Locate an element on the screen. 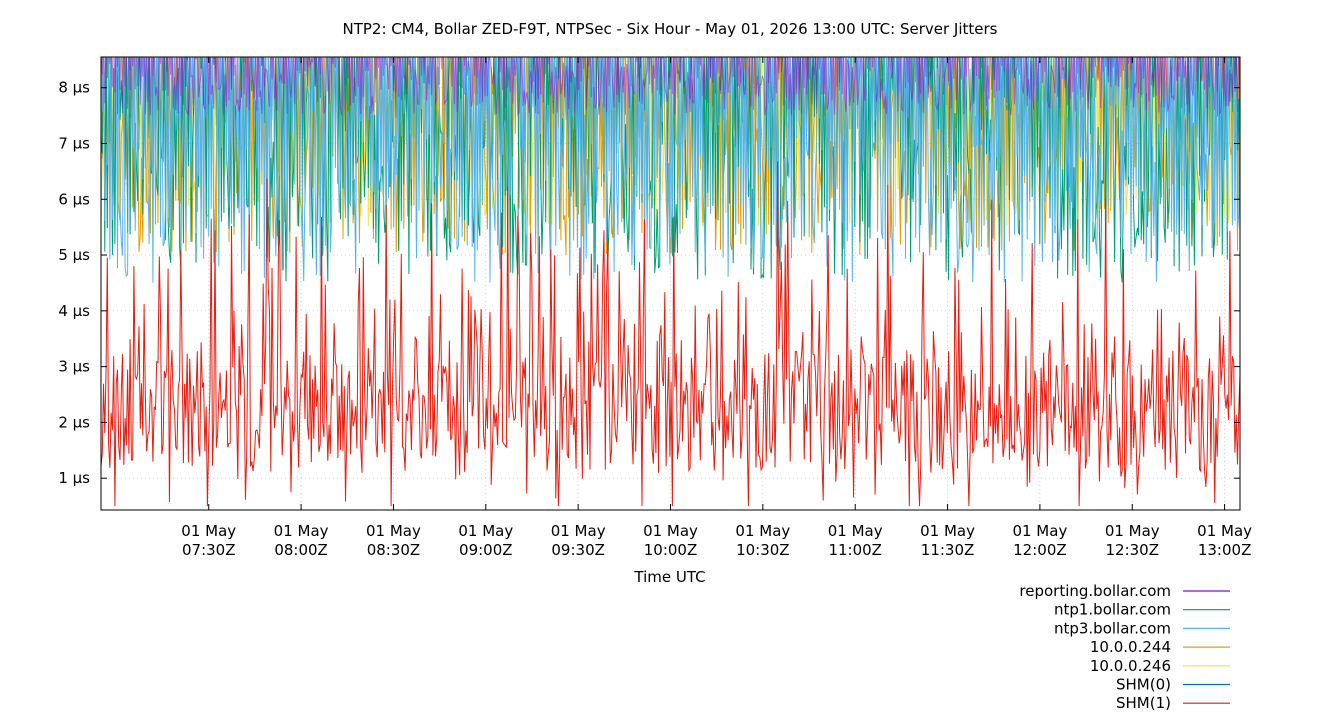  x-tick-label-time: 09:00Z is located at coordinates (486, 550).